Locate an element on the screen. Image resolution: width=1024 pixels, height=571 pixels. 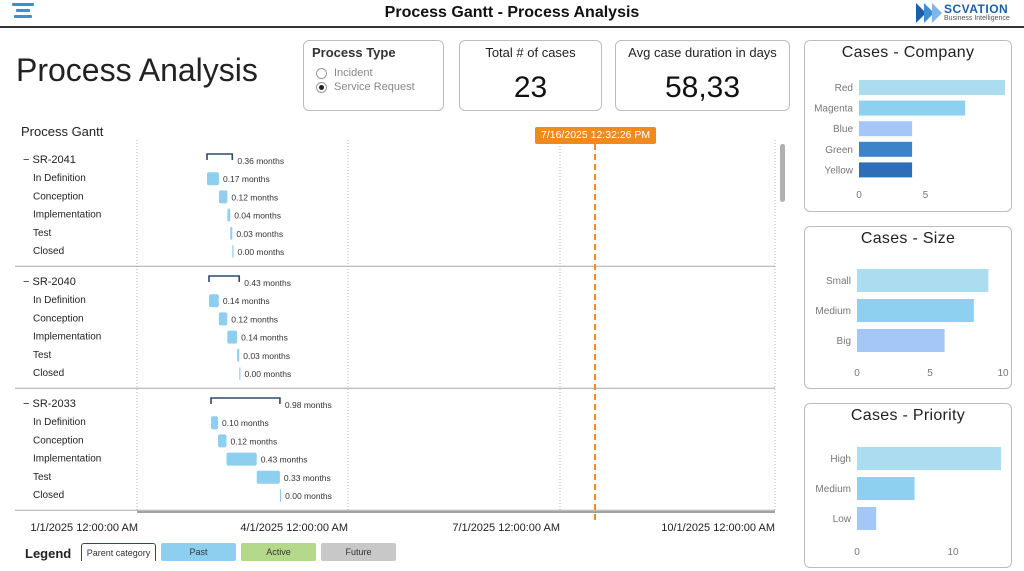
kpi-value: 23 is located at coordinates (530, 87).